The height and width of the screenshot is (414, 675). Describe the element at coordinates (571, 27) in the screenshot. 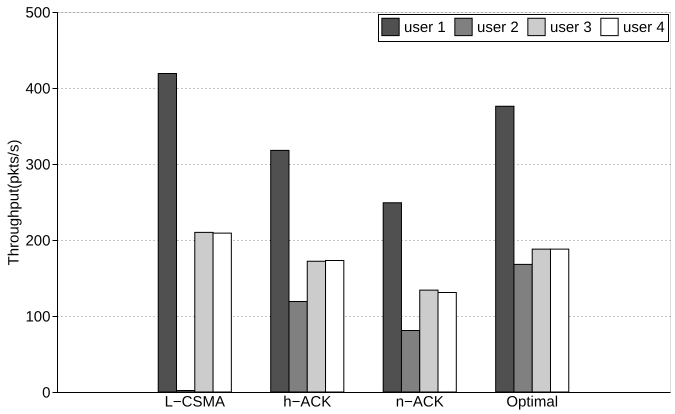

I see `legend-label: user 3` at that location.